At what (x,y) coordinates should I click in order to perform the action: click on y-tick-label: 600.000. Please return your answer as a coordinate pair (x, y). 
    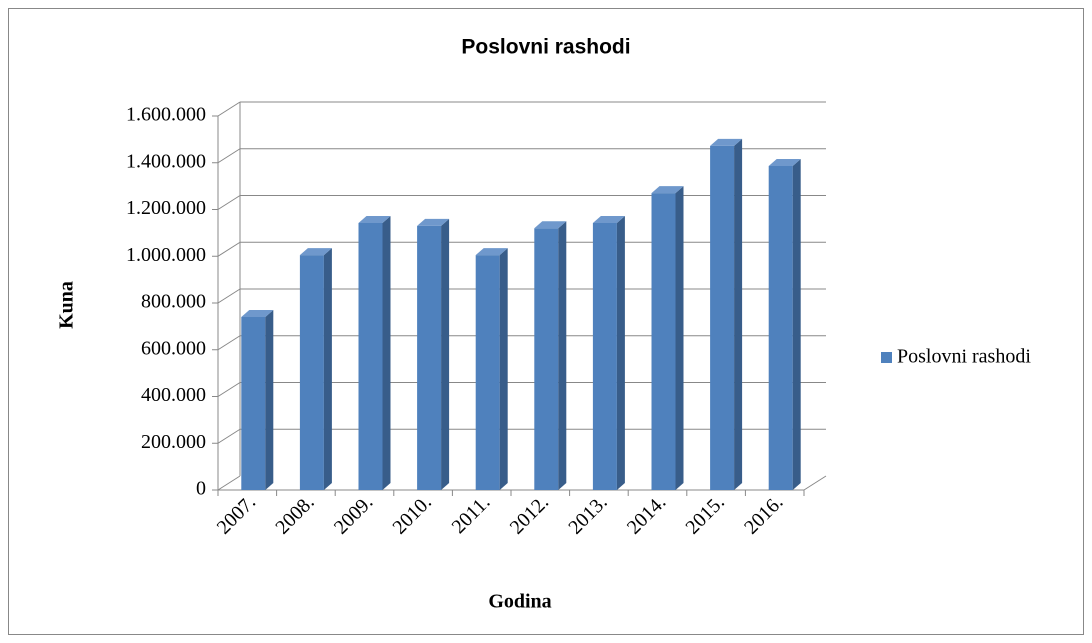
    Looking at the image, I should click on (173, 348).